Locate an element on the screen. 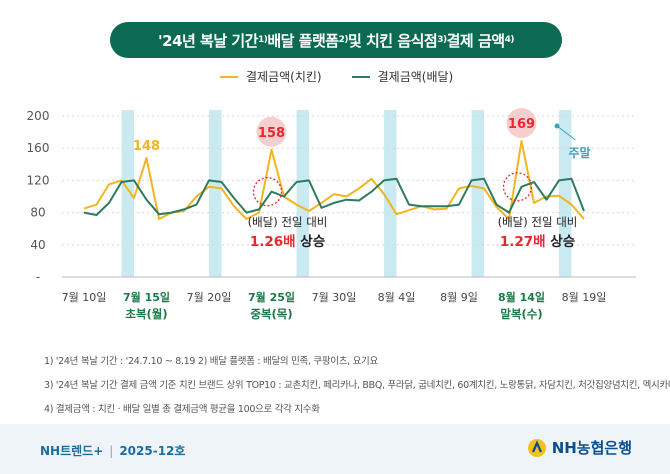  x-tick-label: 8월 4일 is located at coordinates (397, 297).